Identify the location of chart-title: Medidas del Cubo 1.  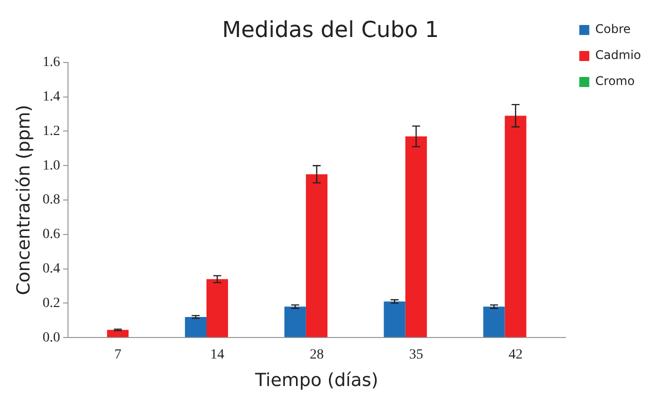
(330, 30).